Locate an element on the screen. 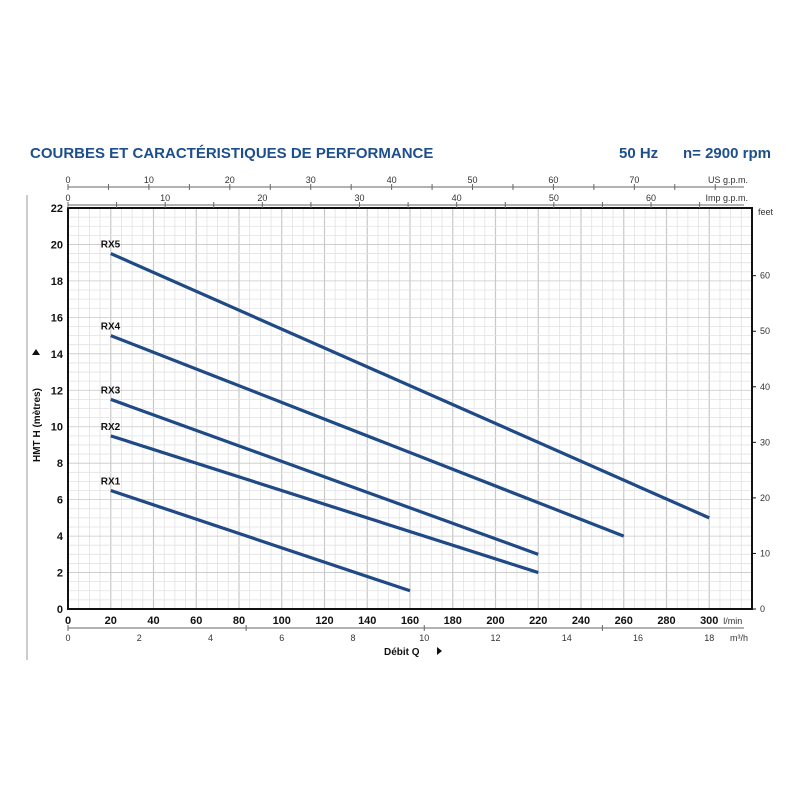  m3h-tick-label: 18 is located at coordinates (709, 638).